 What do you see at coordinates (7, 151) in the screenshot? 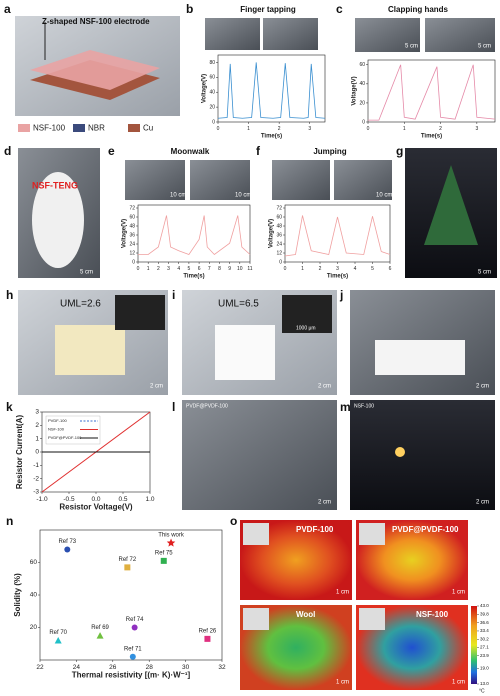
I see `panel-letter: d` at bounding box center [7, 151].